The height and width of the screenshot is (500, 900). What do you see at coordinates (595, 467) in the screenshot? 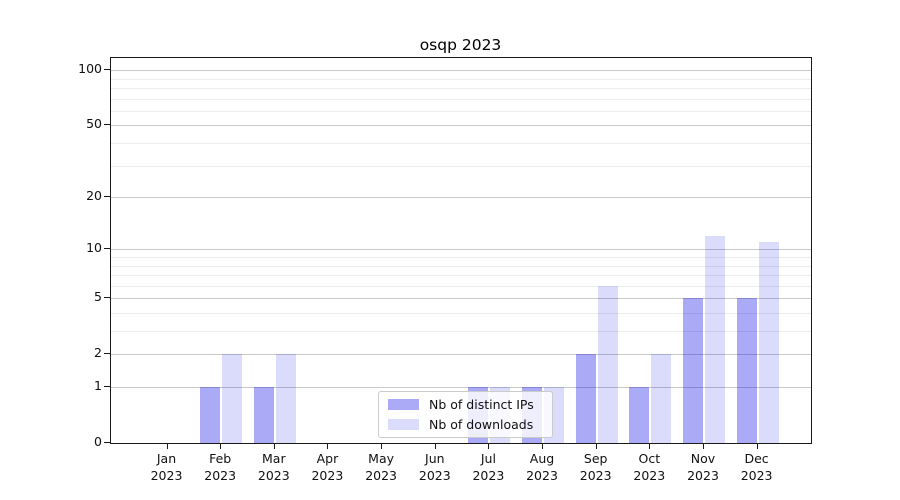
I see `x-tick-label: Sep 2023` at bounding box center [595, 467].